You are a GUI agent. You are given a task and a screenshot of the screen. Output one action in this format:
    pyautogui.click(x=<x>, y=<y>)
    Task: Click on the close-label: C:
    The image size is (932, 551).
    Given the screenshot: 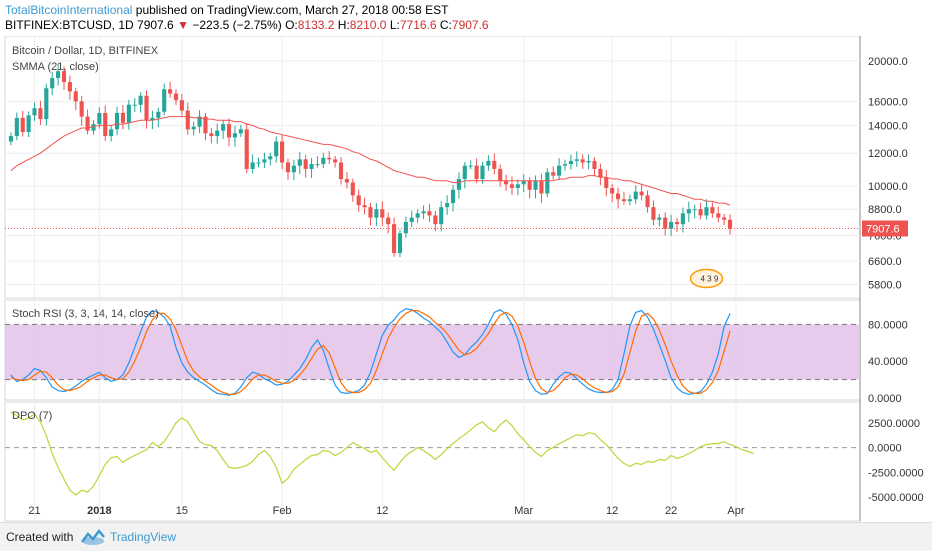 What is the action you would take?
    pyautogui.click(x=445, y=25)
    